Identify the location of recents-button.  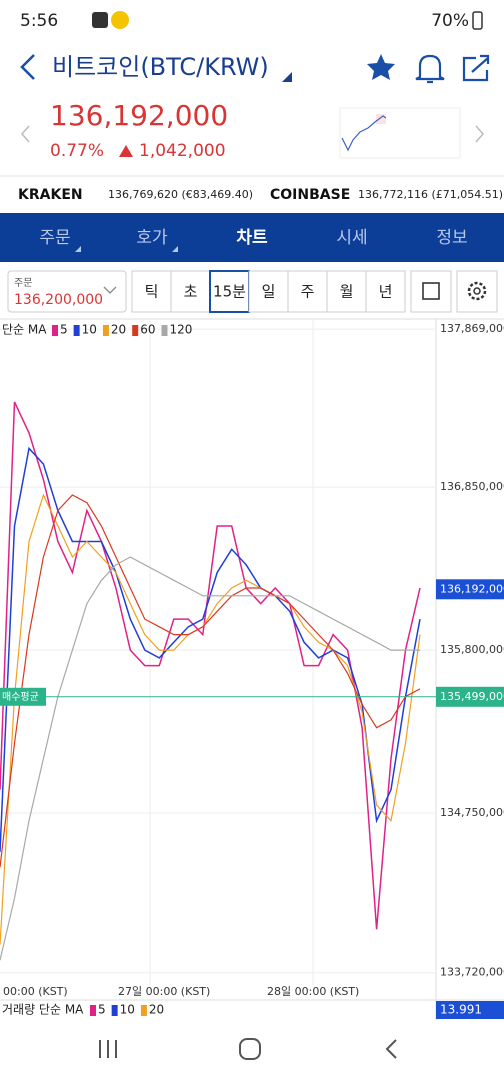
(108, 1049).